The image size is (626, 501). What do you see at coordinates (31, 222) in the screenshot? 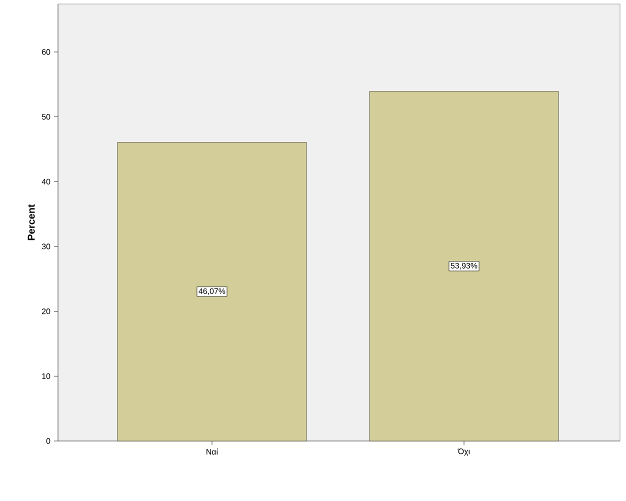
I see `y-axis-title: Percent` at bounding box center [31, 222].